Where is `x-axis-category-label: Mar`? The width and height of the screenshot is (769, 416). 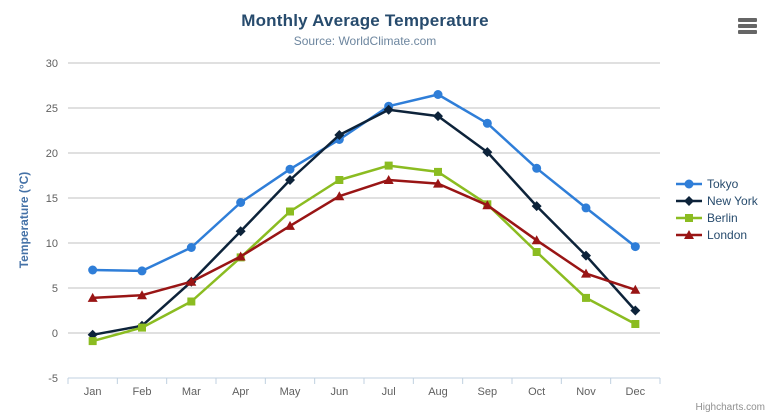
x-axis-category-label: Mar is located at coordinates (191, 392).